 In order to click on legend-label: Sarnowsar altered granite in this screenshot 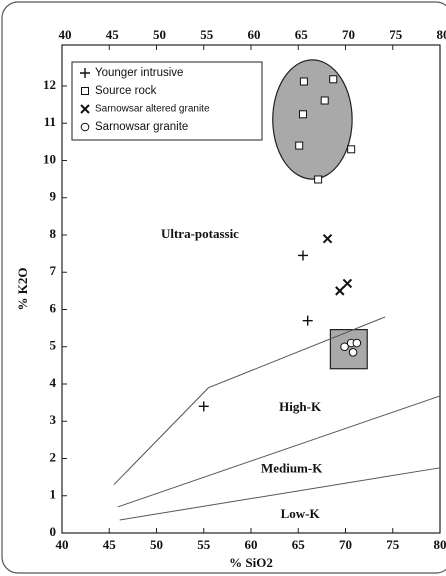, I will do `click(152, 109)`.